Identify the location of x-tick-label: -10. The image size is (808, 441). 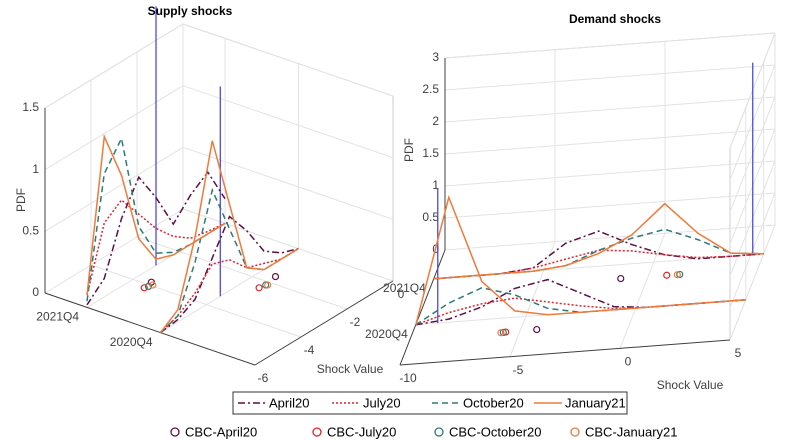
(408, 378).